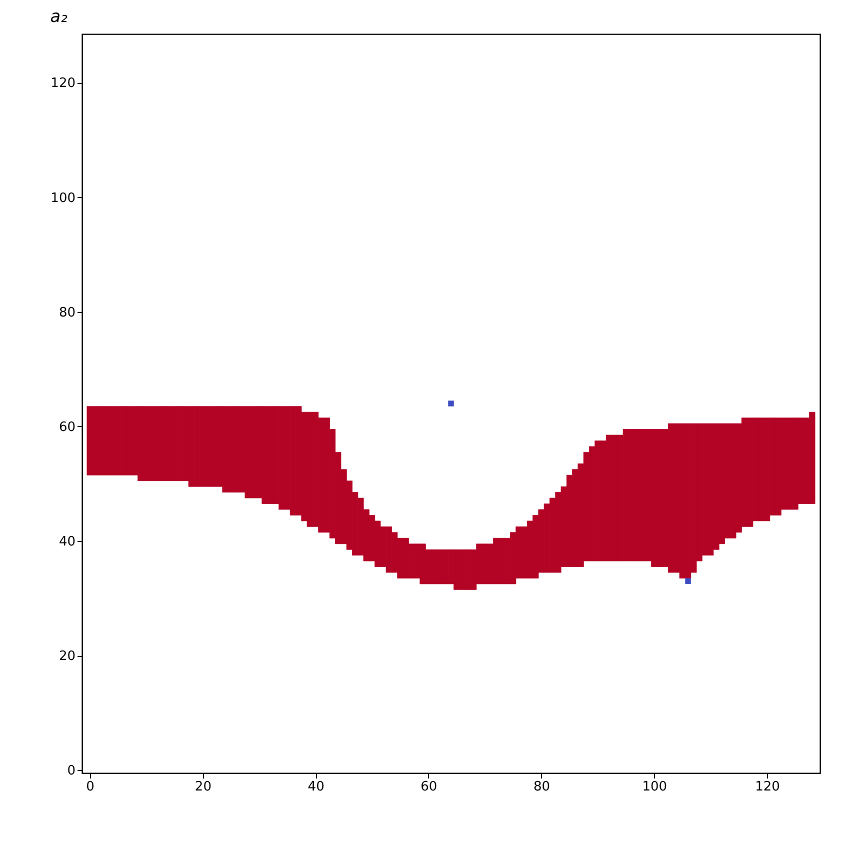  I want to click on x-tick-label: 40, so click(316, 787).